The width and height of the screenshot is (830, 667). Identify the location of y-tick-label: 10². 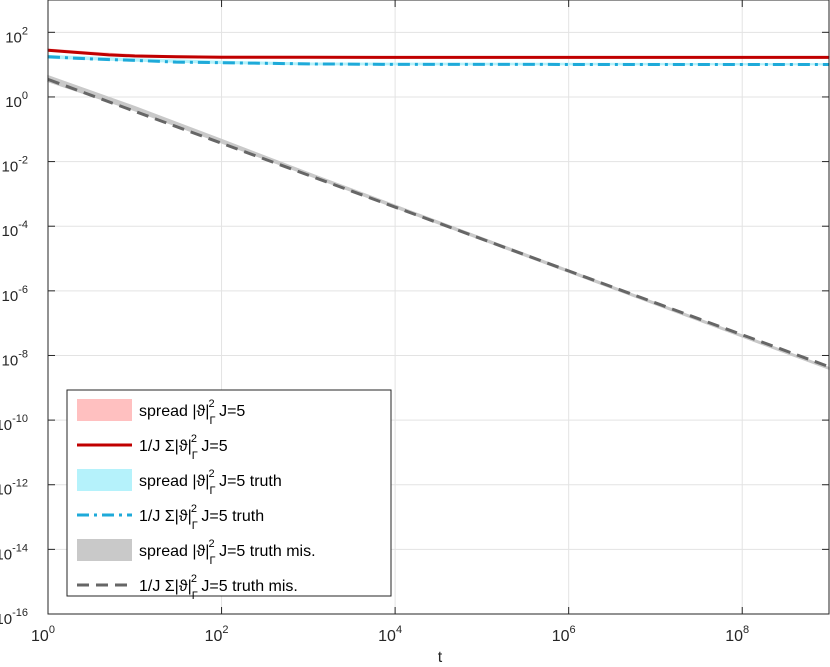
(16, 35).